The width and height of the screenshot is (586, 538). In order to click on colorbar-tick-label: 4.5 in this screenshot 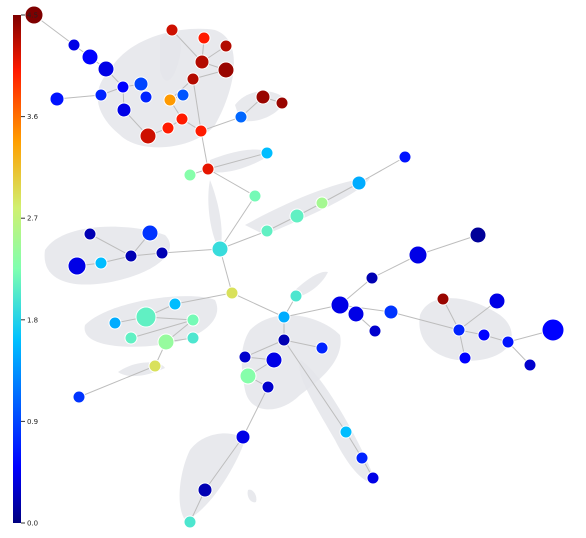, I will do `click(32, 16)`.